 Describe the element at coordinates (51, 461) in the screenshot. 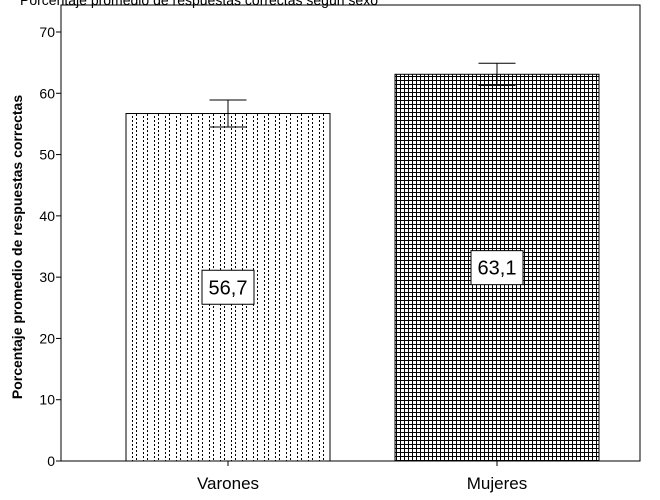

I see `y-tick-label: 0` at that location.